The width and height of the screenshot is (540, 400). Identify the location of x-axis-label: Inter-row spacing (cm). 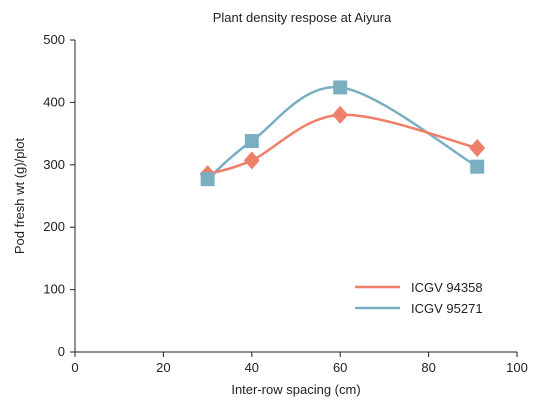
(295, 389).